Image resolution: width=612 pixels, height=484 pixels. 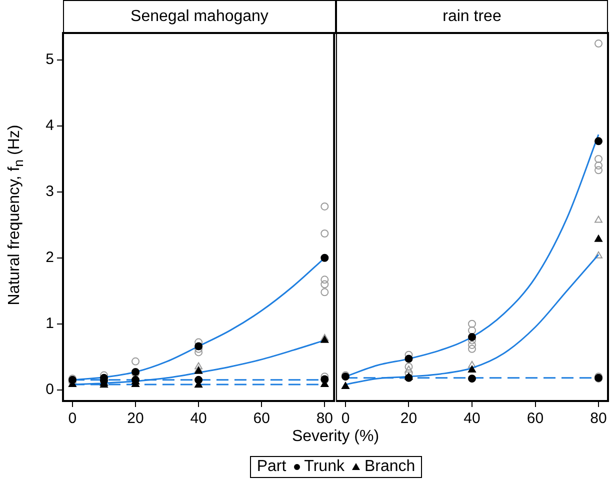 I want to click on chart-title: Senegal mahogany, so click(x=199, y=17).